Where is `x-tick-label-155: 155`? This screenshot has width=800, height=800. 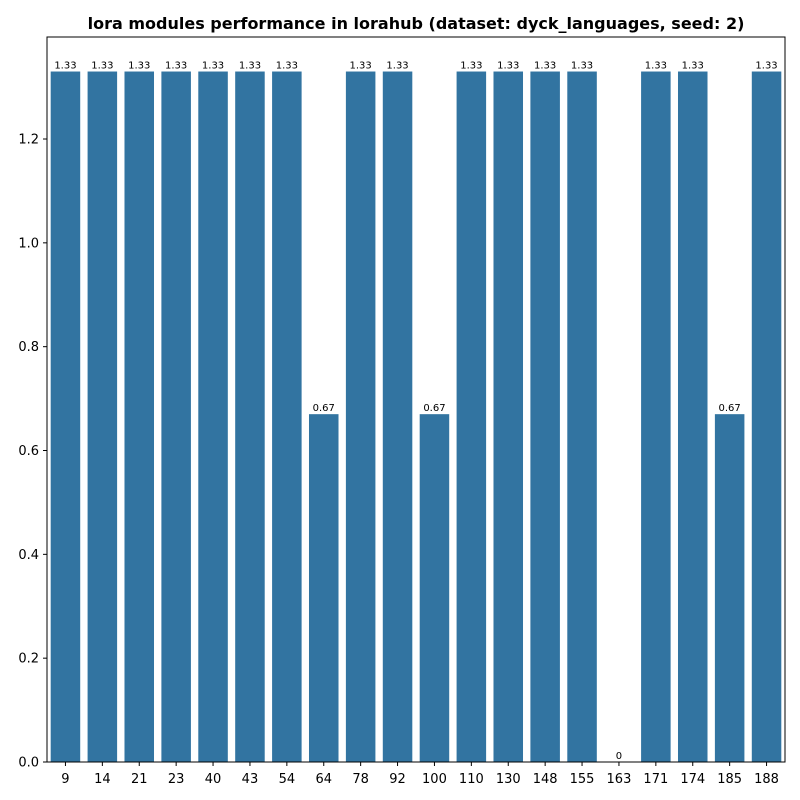 x-tick-label-155: 155 is located at coordinates (582, 779).